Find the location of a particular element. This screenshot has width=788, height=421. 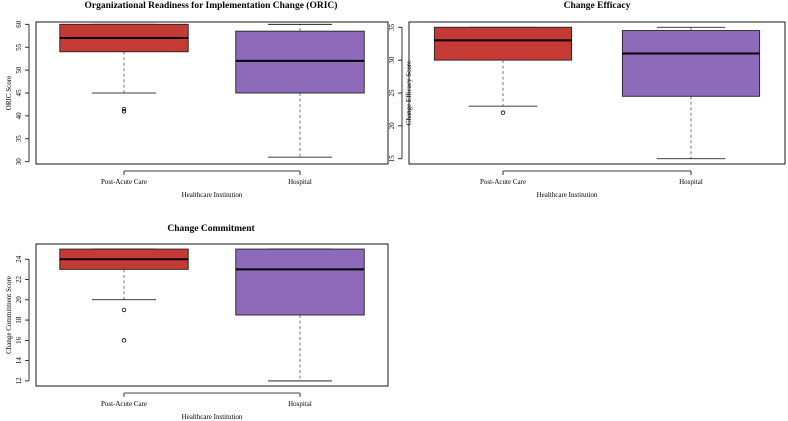

y-tick-label: 50 is located at coordinates (19, 70).